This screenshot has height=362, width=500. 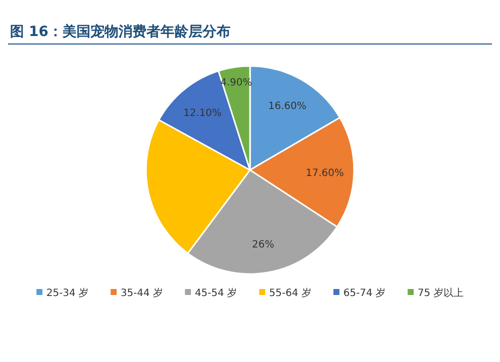 What do you see at coordinates (290, 293) in the screenshot?
I see `legend-label: 55-64 岁` at bounding box center [290, 293].